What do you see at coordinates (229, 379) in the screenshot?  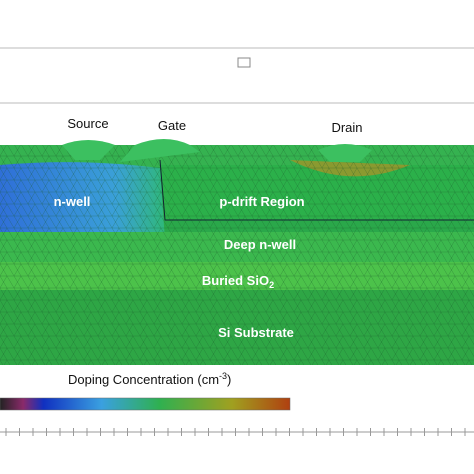 I see `legend-title-end: )` at bounding box center [229, 379].